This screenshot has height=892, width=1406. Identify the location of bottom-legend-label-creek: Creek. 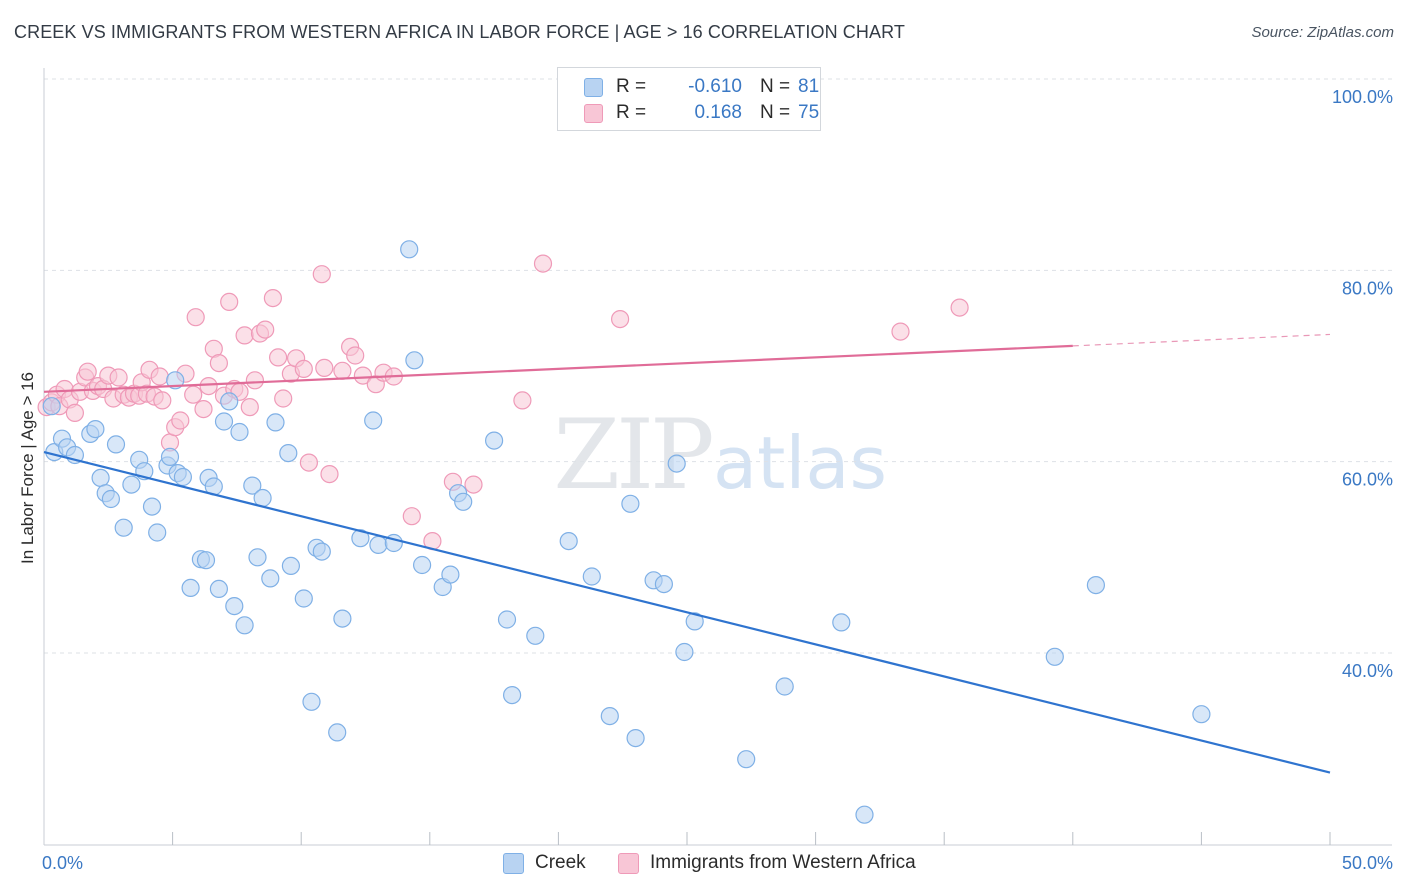
(560, 862).